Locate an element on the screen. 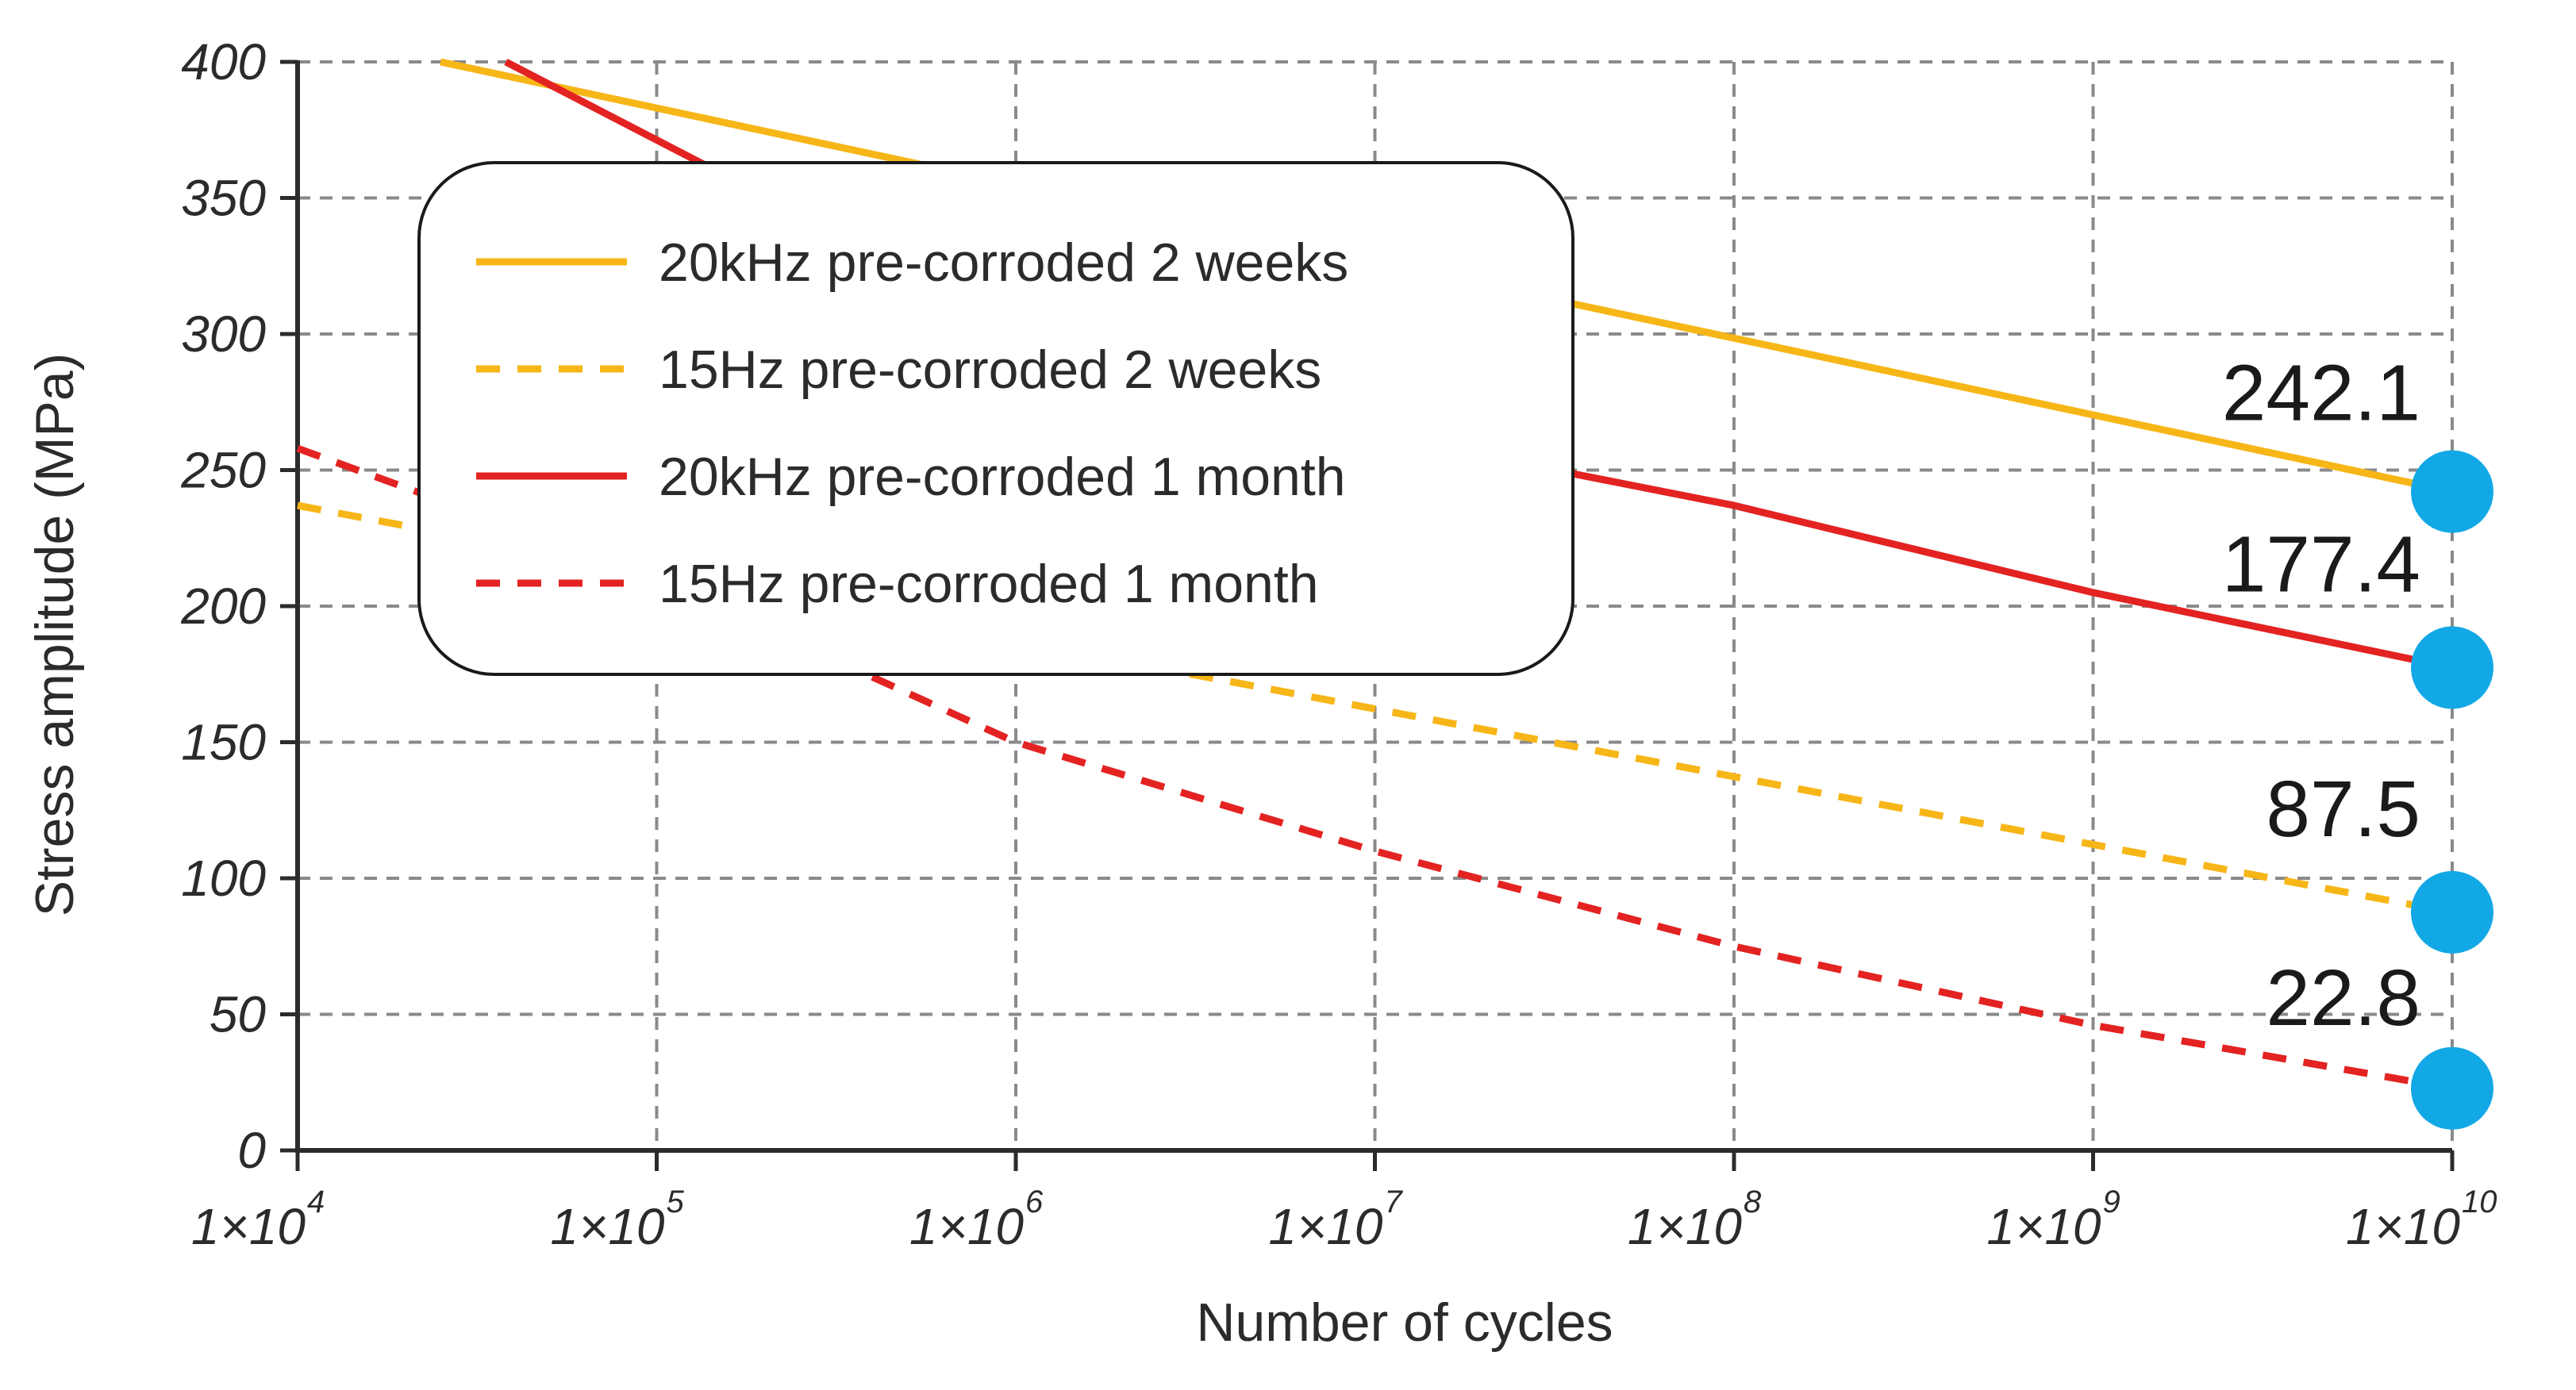  y-tick-label-400: 400 is located at coordinates (223, 61).